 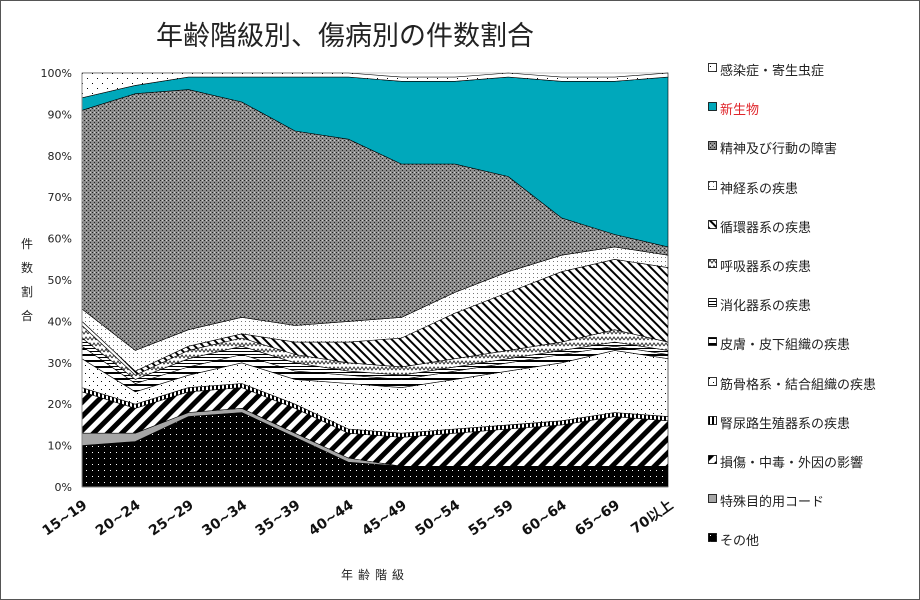 What do you see at coordinates (772, 71) in the screenshot?
I see `legend-label: 感染症・寄生虫症` at bounding box center [772, 71].